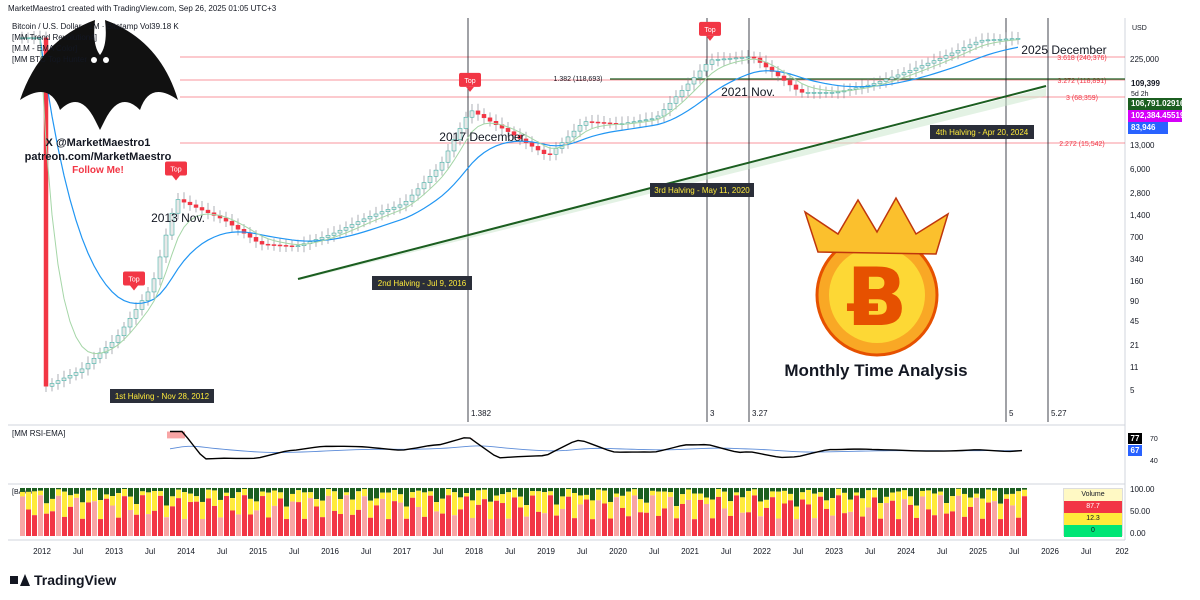 This screenshot has height=600, width=1200. Describe the element at coordinates (1082, 98) in the screenshot. I see `fib-level-label: 3 (68,359)` at that location.